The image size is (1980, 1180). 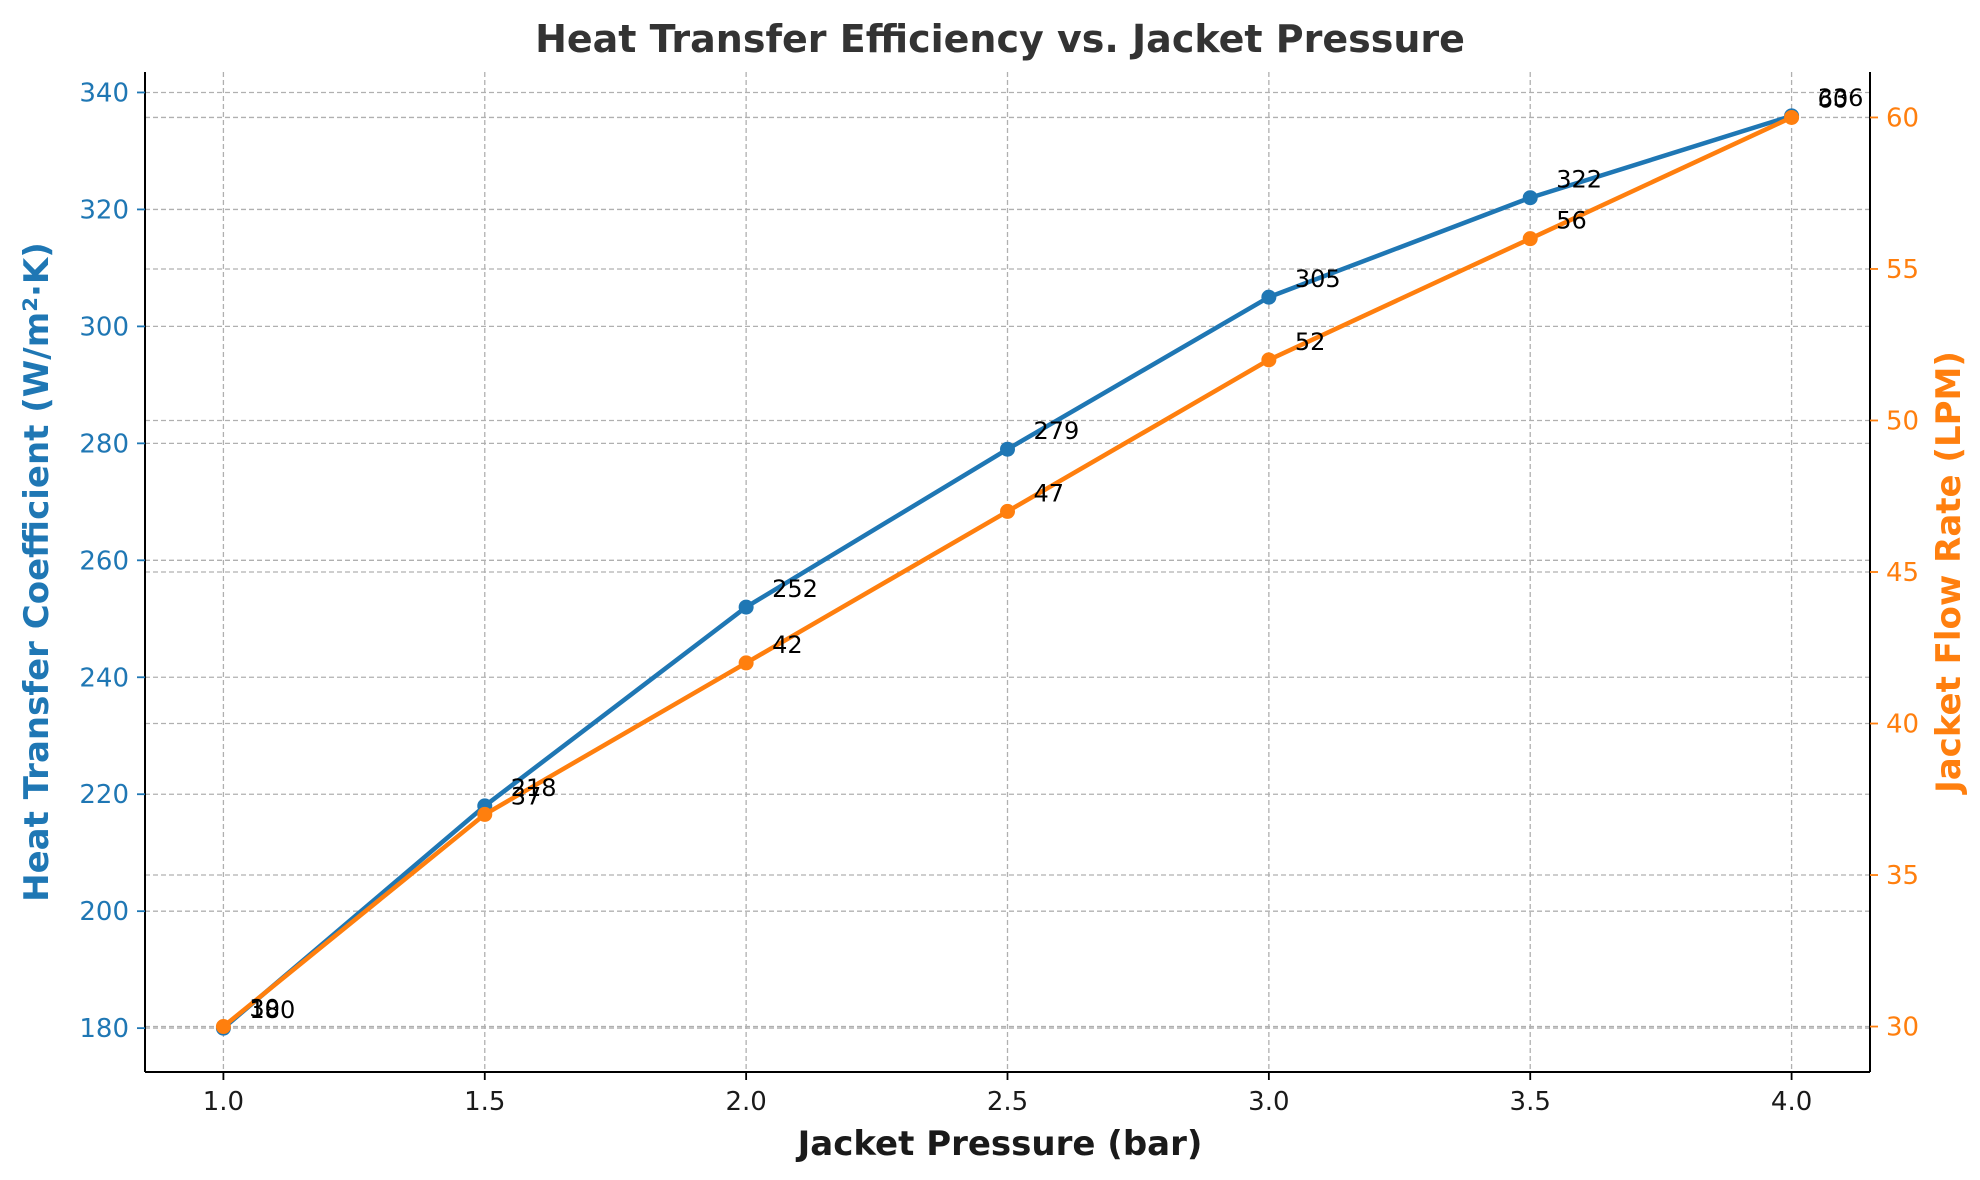 What do you see at coordinates (1310, 342) in the screenshot?
I see `data-label: 52` at bounding box center [1310, 342].